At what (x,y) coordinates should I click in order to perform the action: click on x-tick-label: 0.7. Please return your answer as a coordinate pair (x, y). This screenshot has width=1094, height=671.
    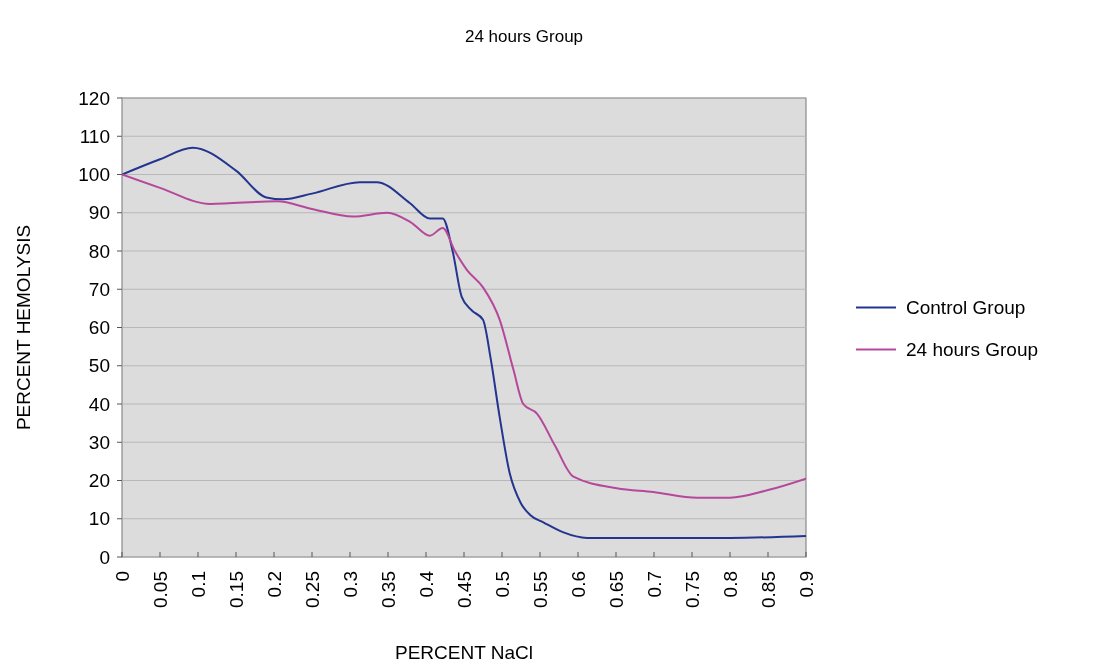
    Looking at the image, I should click on (654, 584).